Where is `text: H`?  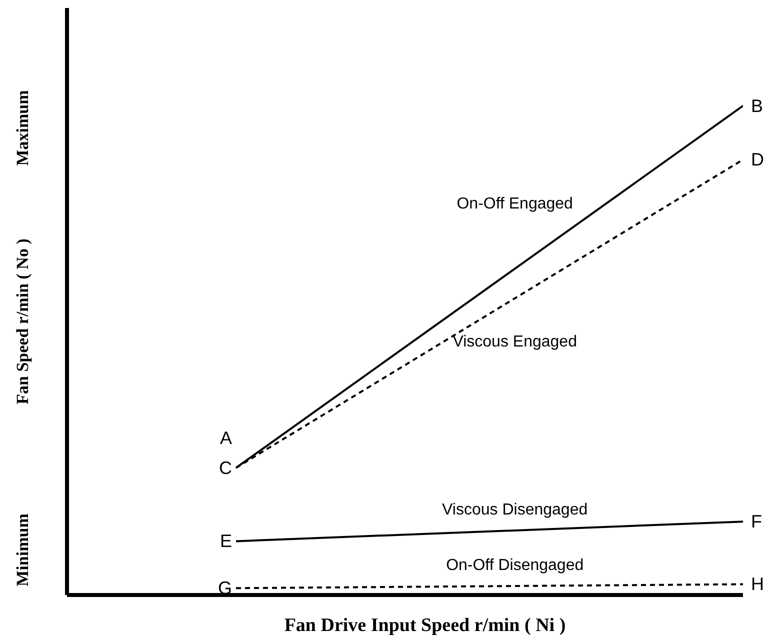 text: H is located at coordinates (757, 584).